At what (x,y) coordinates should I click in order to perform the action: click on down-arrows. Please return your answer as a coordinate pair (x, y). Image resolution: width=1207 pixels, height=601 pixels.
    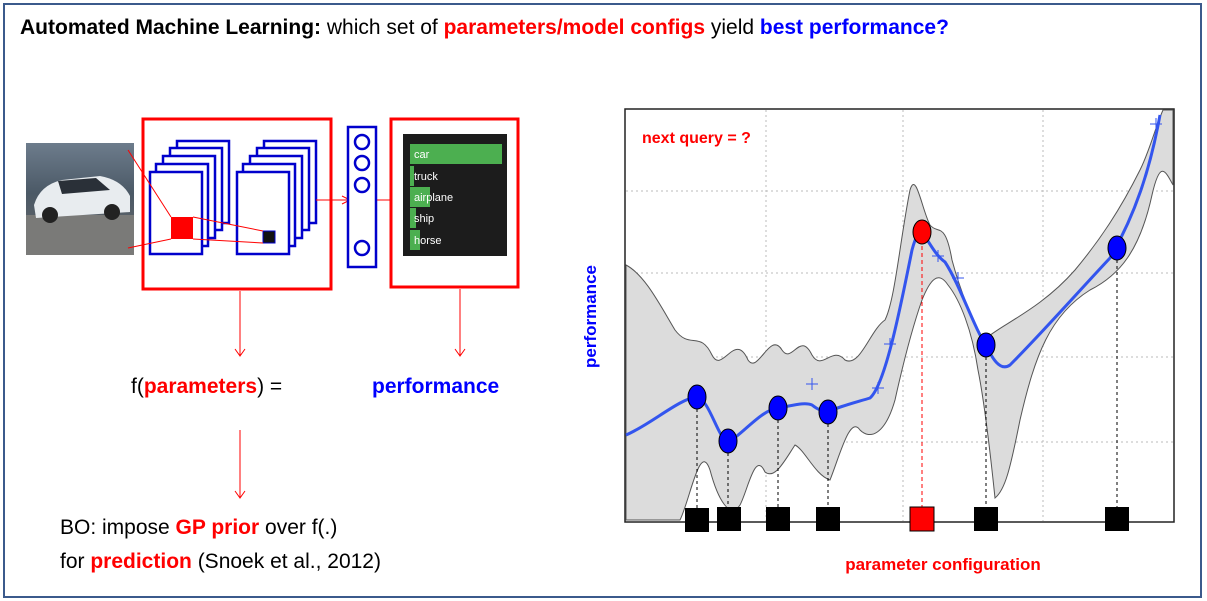
    Looking at the image, I should click on (350, 394).